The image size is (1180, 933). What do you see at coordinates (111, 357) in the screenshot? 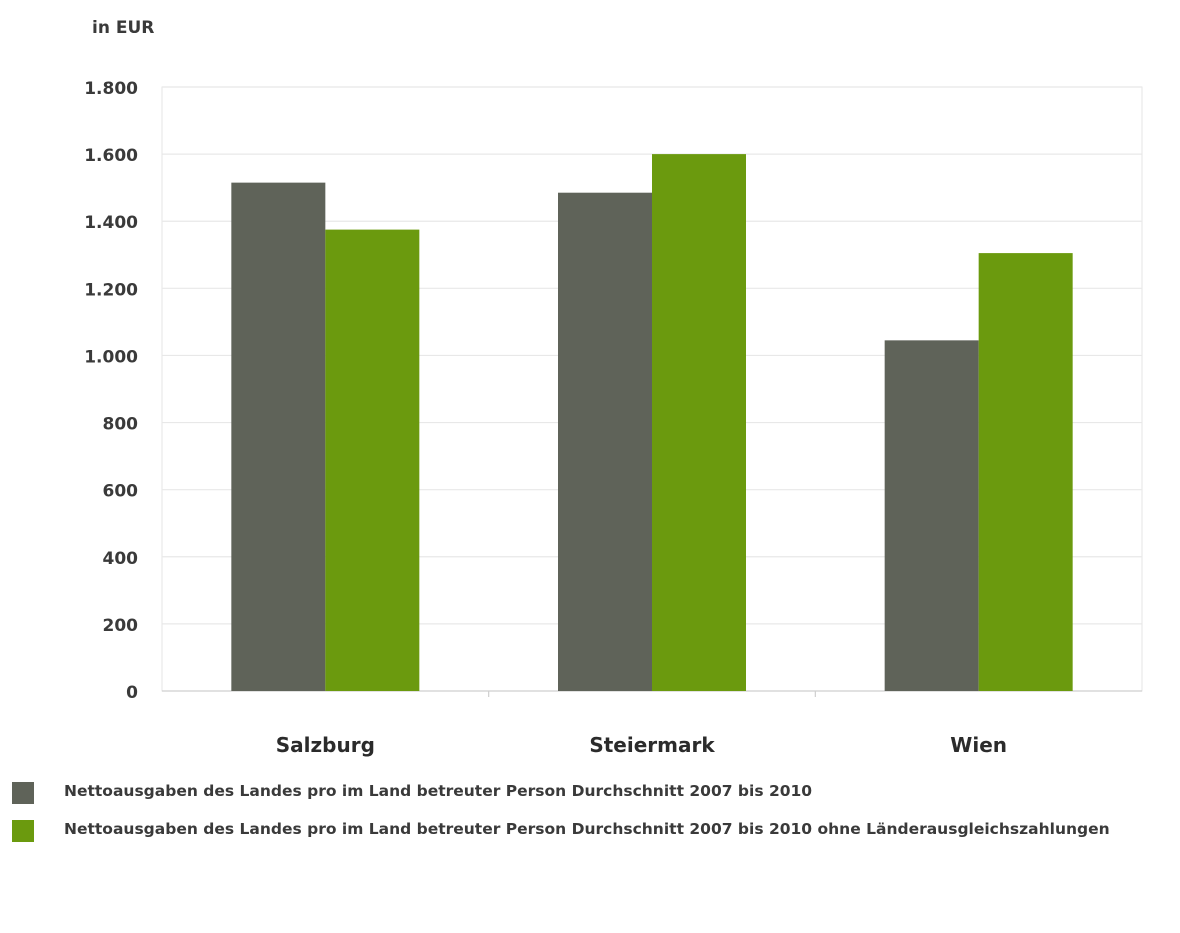
I see `y-tick-label: 1.000` at bounding box center [111, 357].